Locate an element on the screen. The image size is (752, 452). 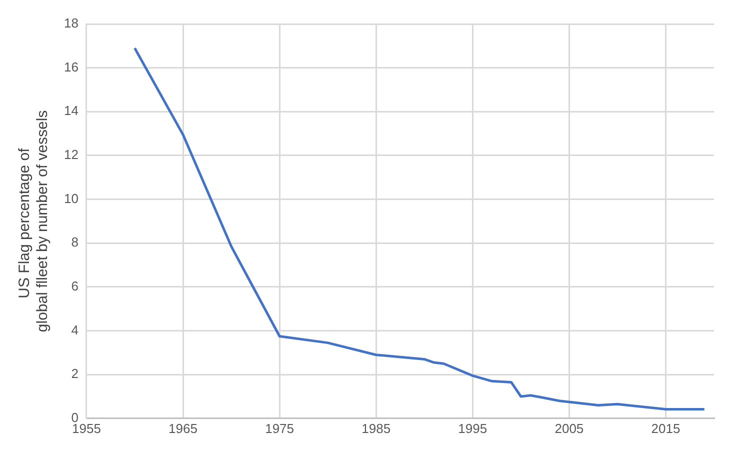
x-tick-label: 1985 is located at coordinates (376, 428).